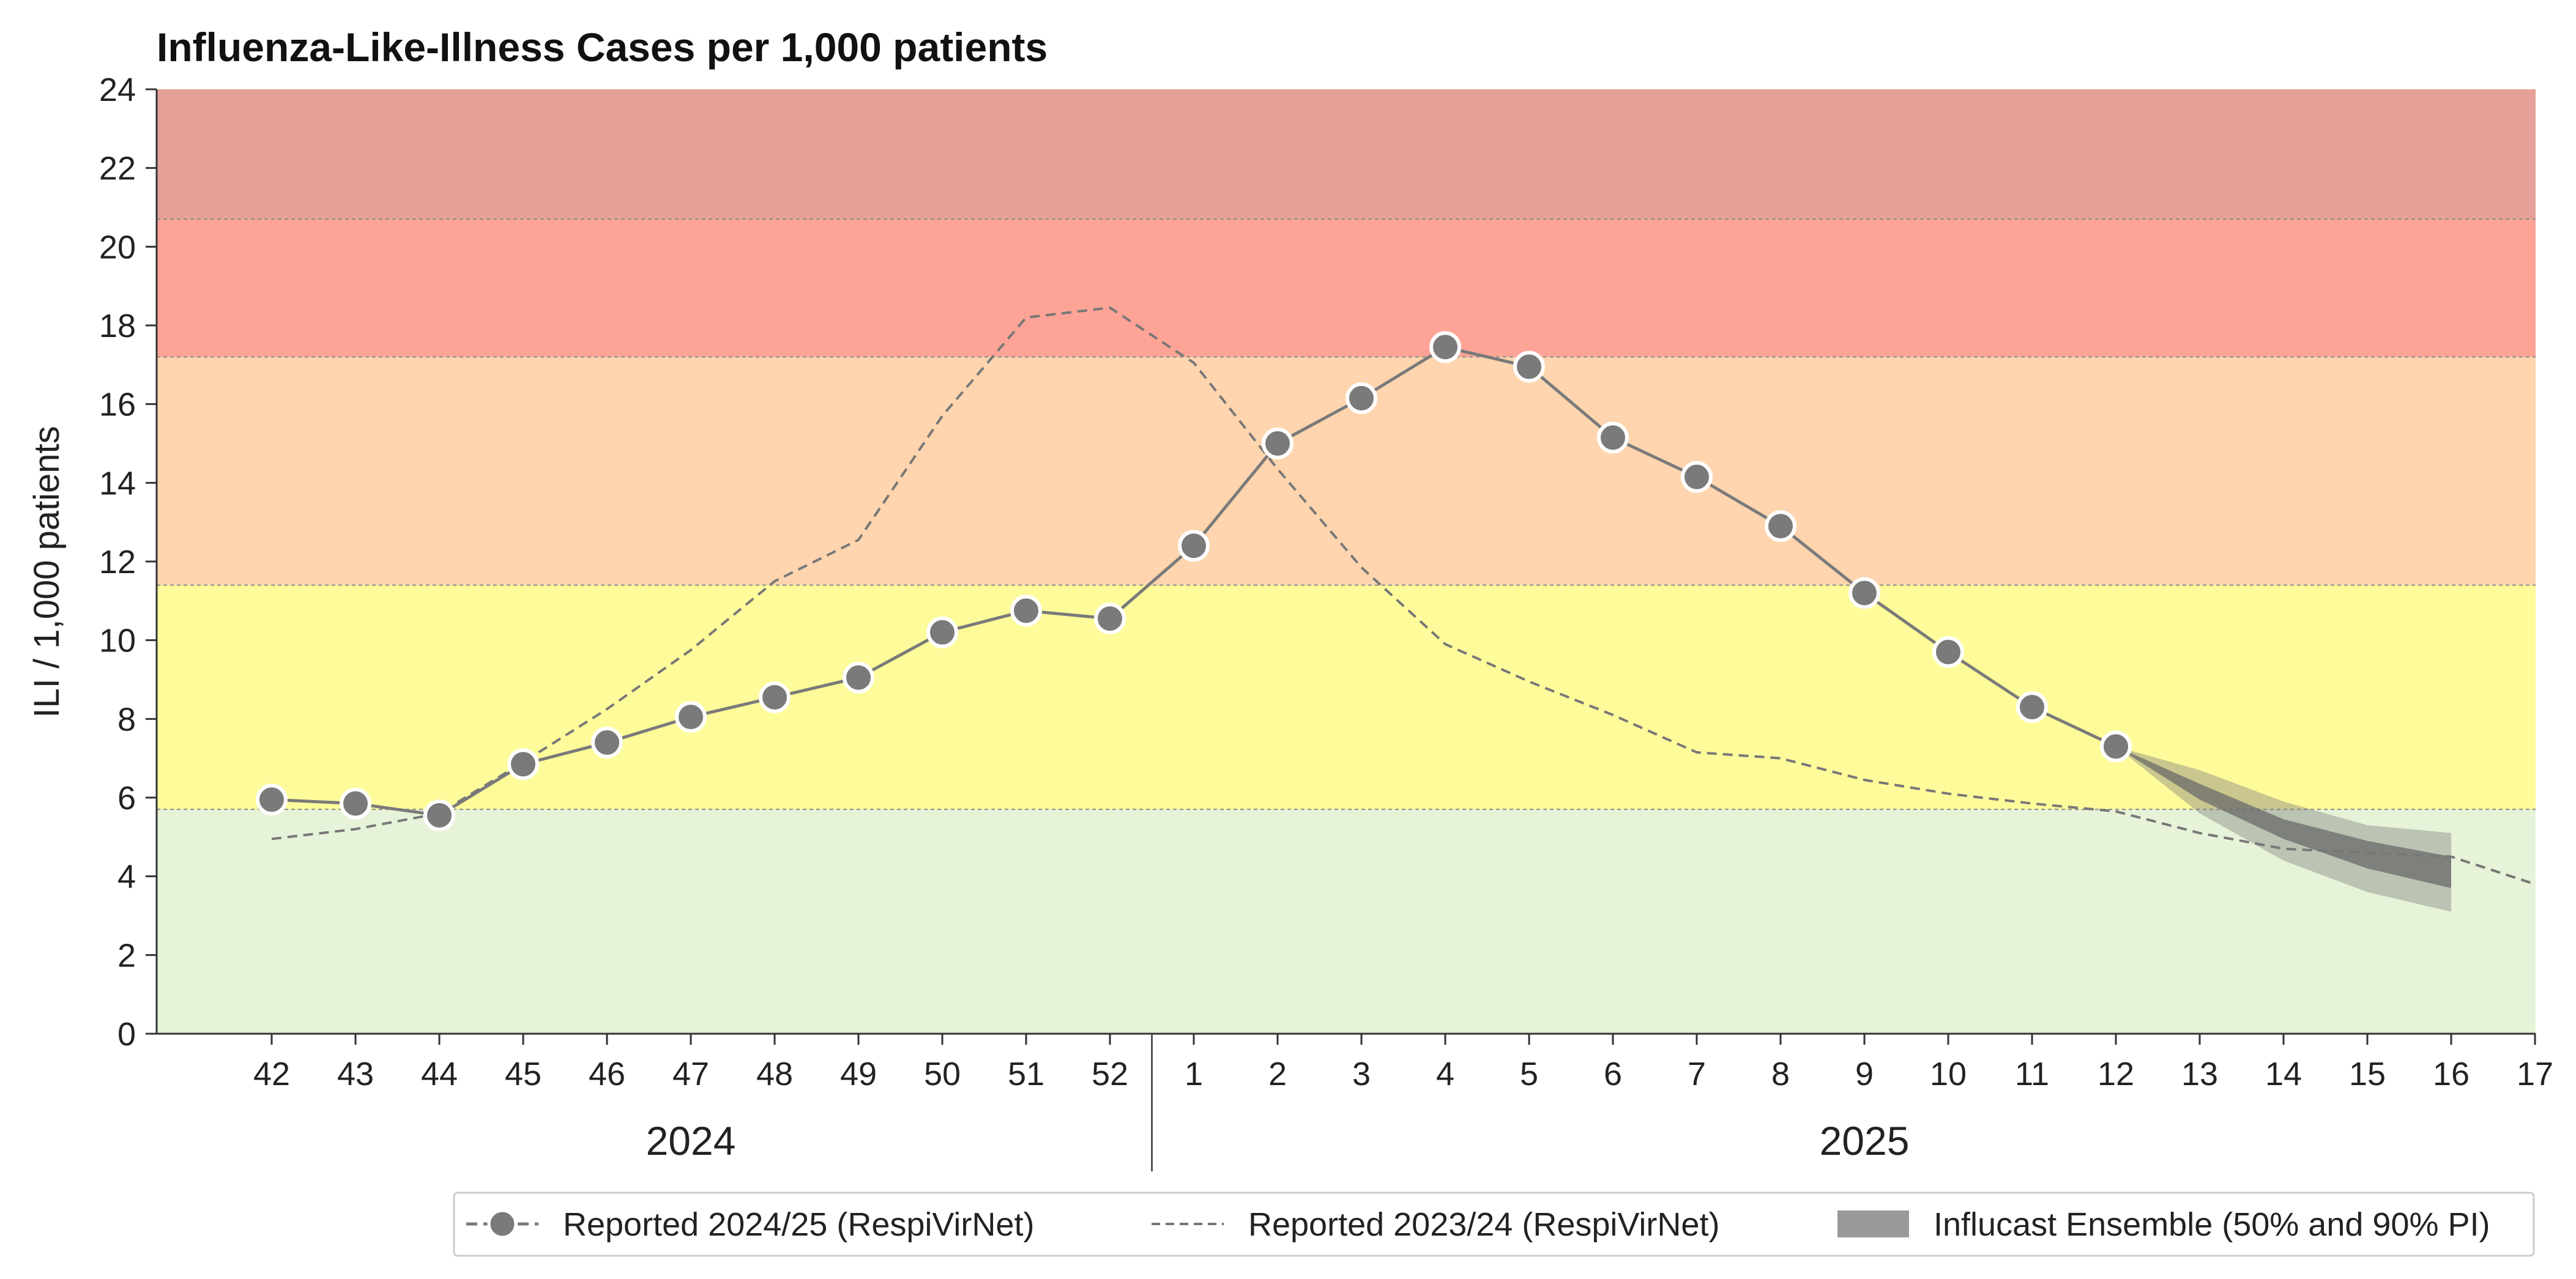  What do you see at coordinates (2367, 1074) in the screenshot?
I see `x-tick-label: 15` at bounding box center [2367, 1074].